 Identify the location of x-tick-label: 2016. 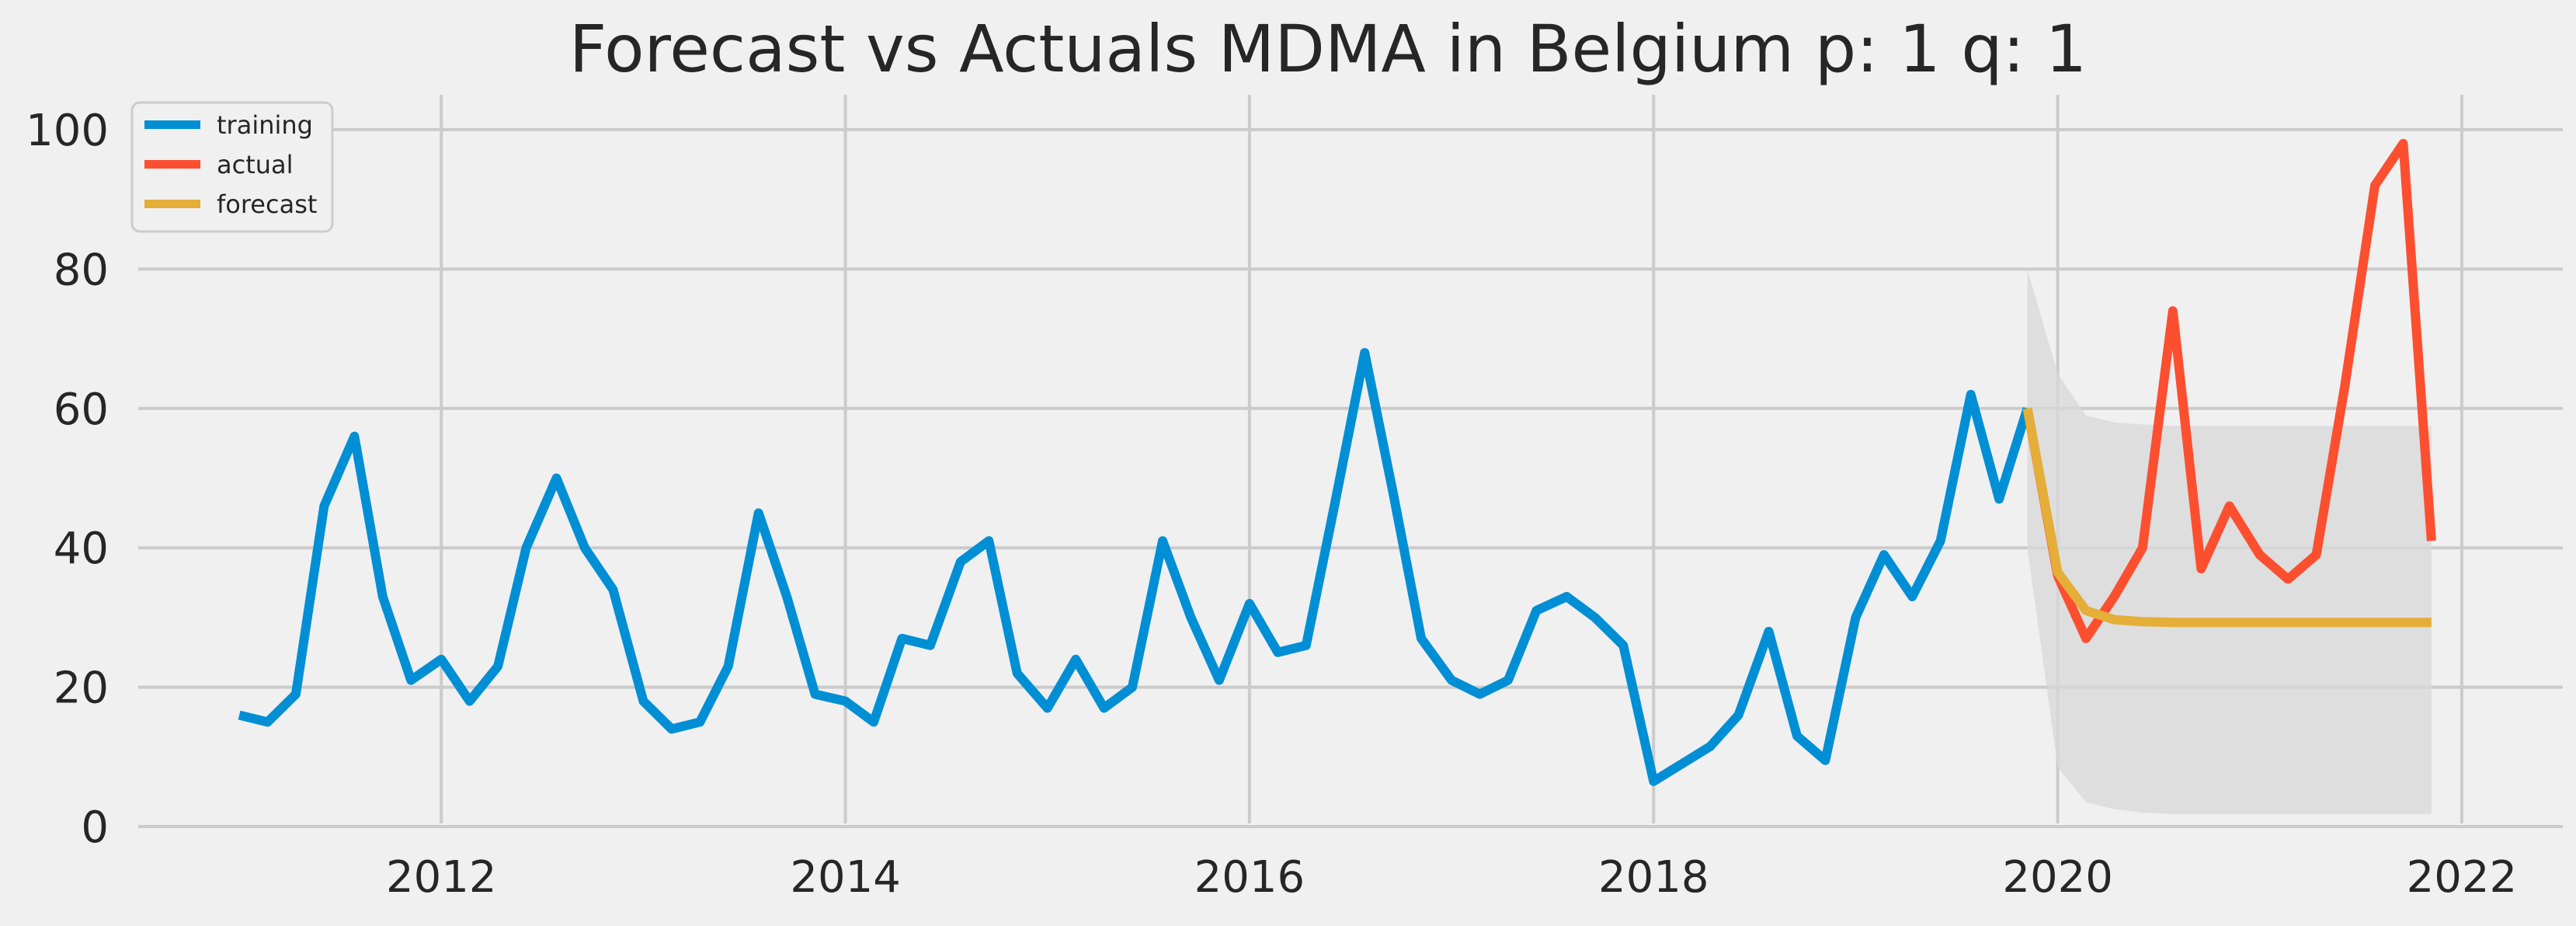
(1249, 877).